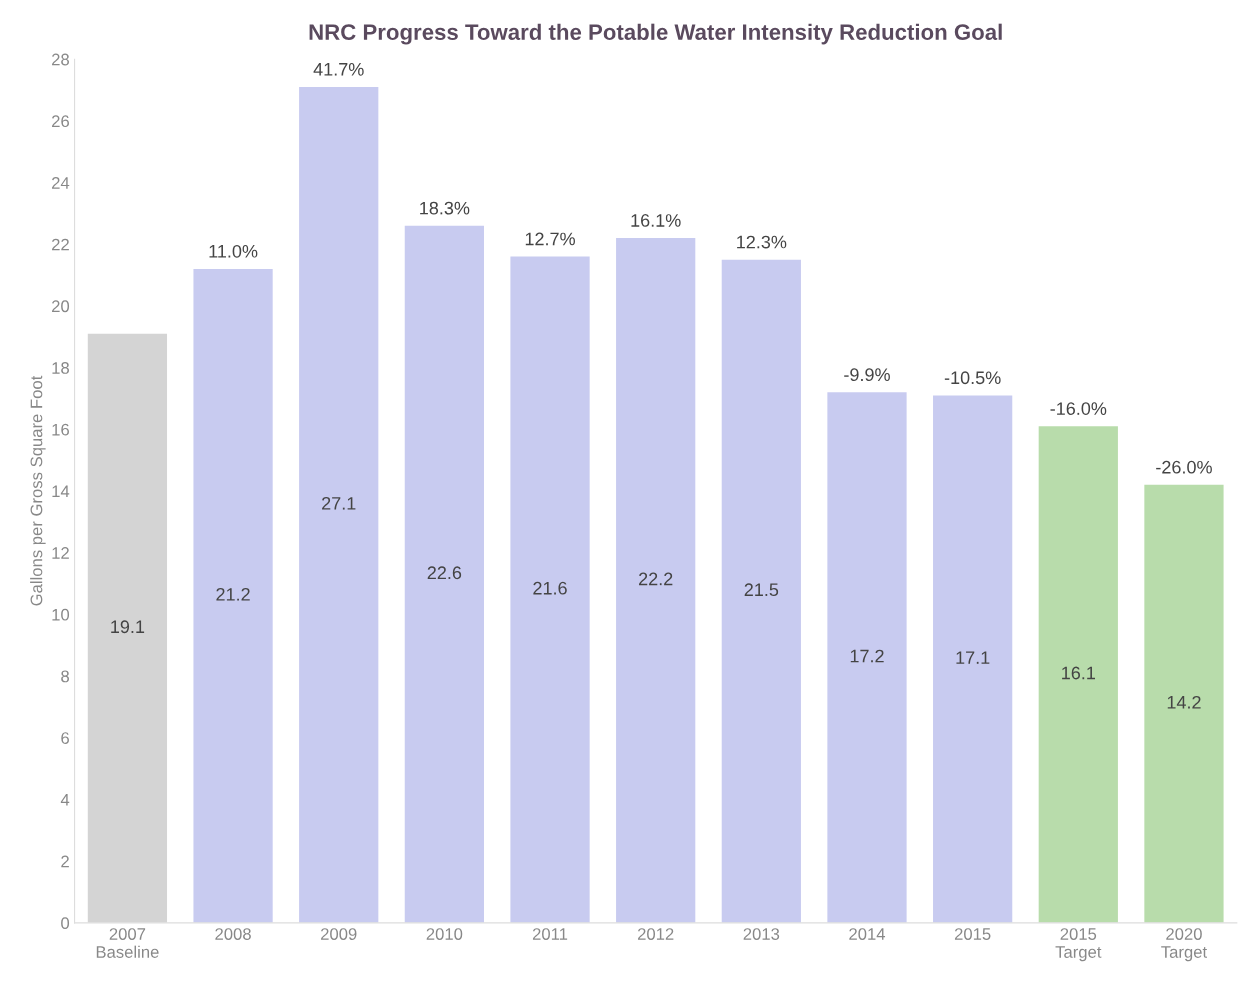  I want to click on data-label: 21.5, so click(761, 590).